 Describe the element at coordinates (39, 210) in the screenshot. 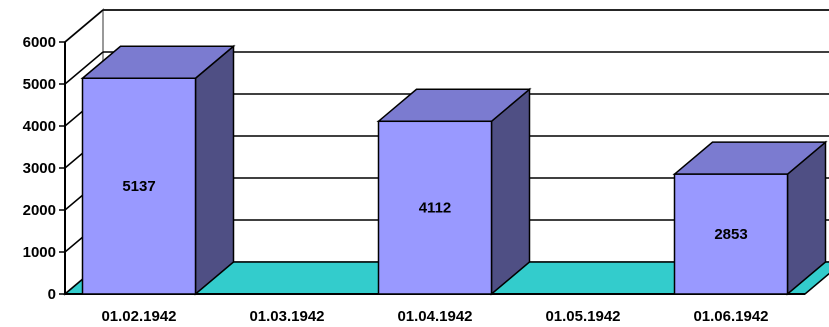

I see `y-tick-label: 2000` at that location.